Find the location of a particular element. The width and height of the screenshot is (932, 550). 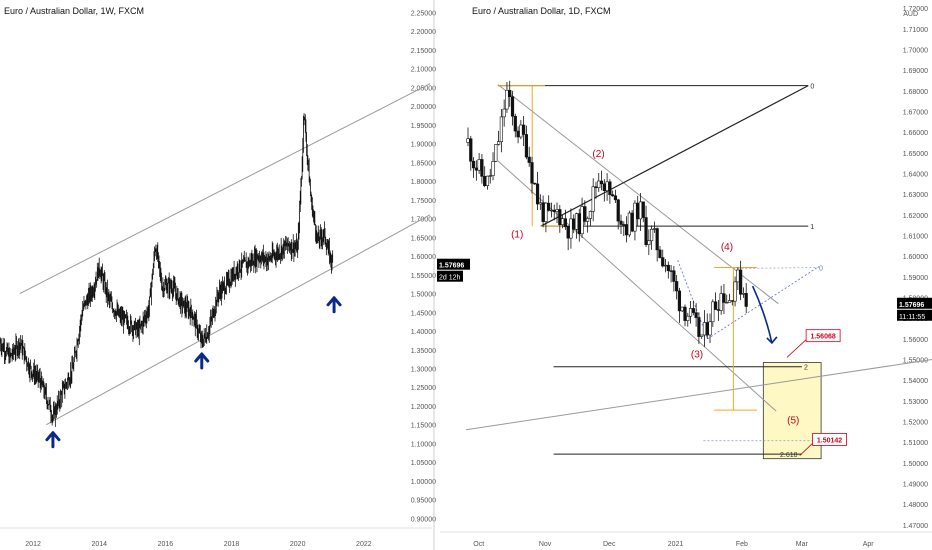

fib-level-label: 2 is located at coordinates (806, 368).